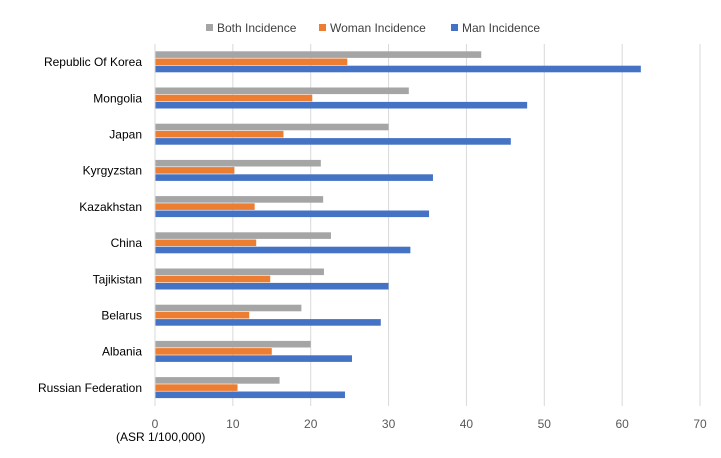 This screenshot has height=458, width=721. Describe the element at coordinates (429, 424) in the screenshot. I see `x-axis-tick-labels: 0 10 20 30 40 50 60 70` at that location.